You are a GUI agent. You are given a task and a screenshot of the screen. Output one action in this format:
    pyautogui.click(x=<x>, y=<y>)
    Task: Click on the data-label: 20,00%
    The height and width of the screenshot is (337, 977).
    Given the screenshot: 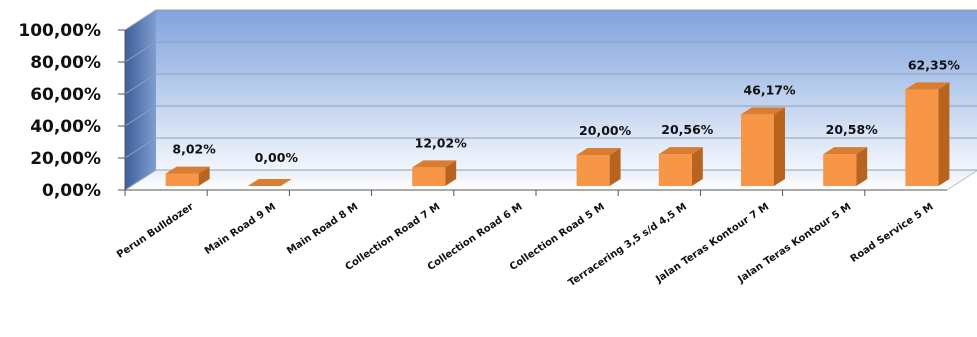 What is the action you would take?
    pyautogui.click(x=605, y=130)
    